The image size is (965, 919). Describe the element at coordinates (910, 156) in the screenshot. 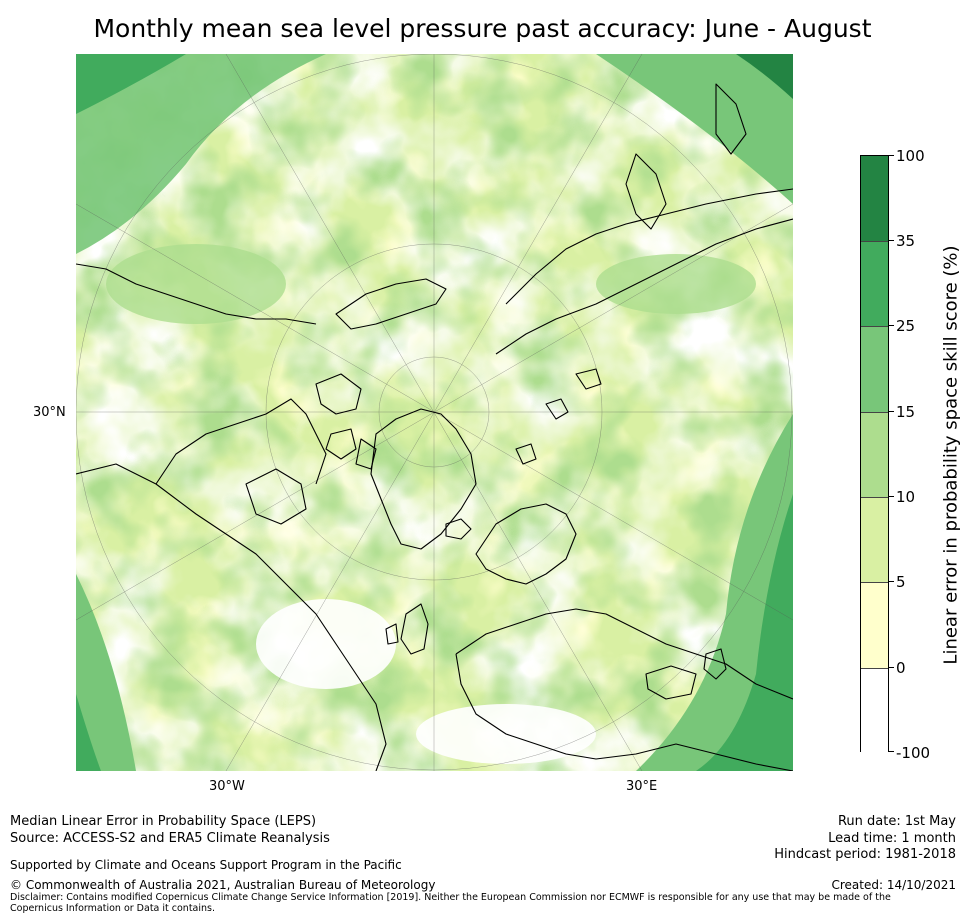

I see `colorbar-tick-label: 100` at that location.